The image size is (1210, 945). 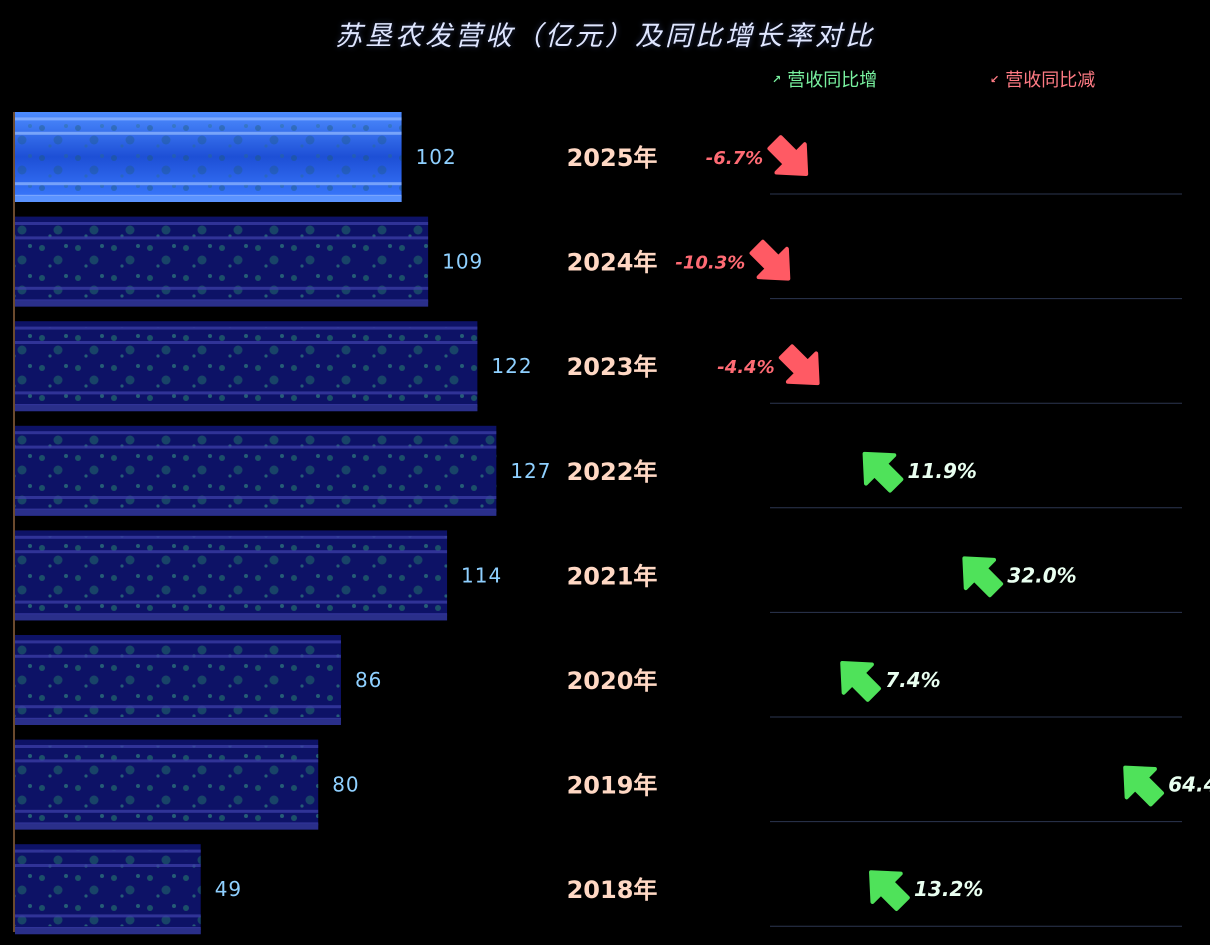 I want to click on bar-value-label: 122, so click(x=511, y=366).